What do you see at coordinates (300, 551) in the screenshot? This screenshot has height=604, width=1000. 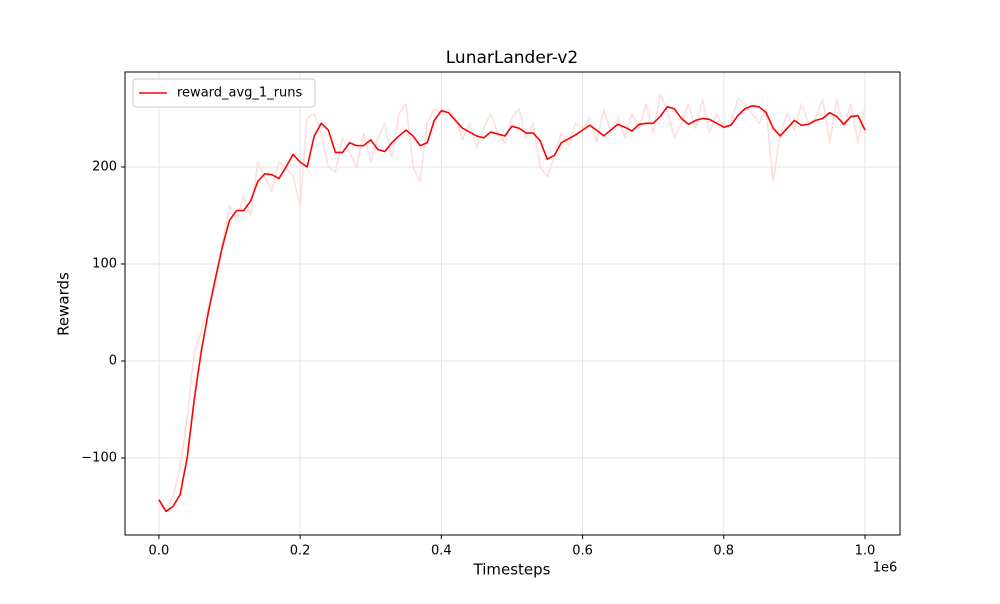 I see `x-tick-label: 0.2` at bounding box center [300, 551].